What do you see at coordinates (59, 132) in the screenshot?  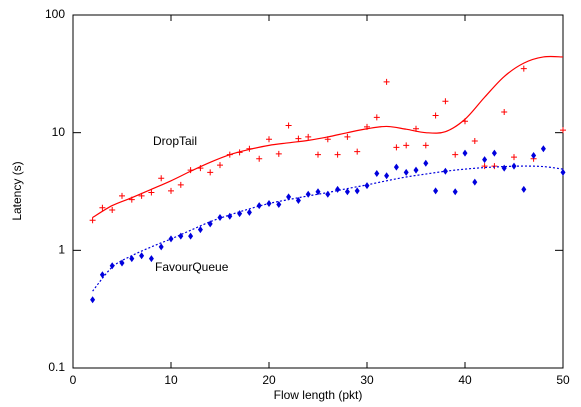 I see `y-tick-label: 10` at bounding box center [59, 132].